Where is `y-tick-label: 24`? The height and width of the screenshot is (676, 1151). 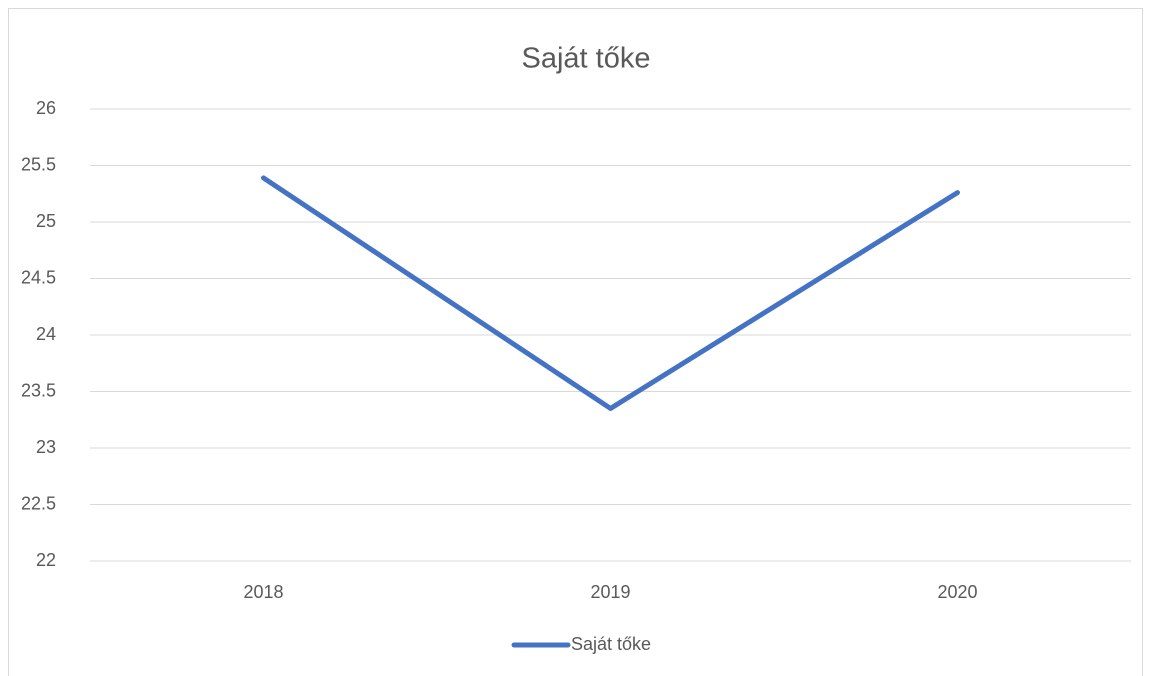 y-tick-label: 24 is located at coordinates (46, 334).